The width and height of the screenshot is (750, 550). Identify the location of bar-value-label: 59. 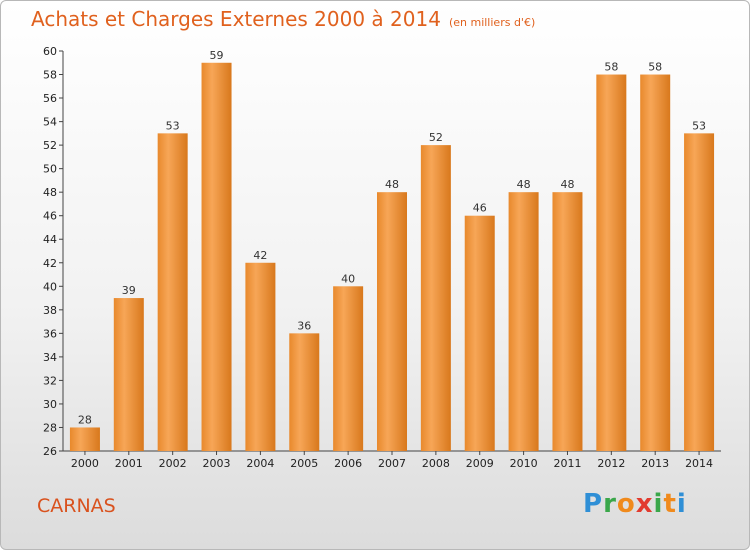
(217, 55).